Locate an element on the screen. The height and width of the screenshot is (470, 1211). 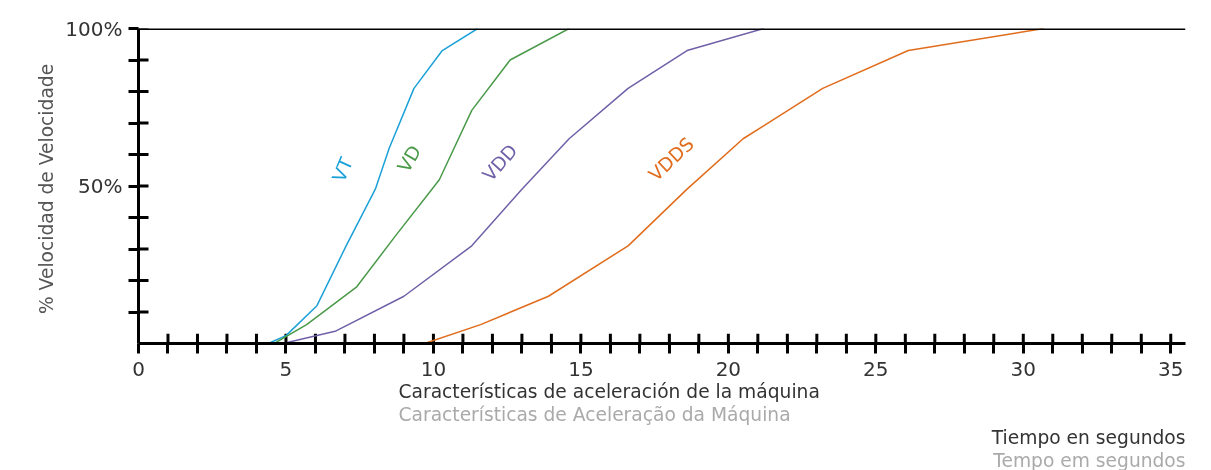
text: Tiempo en segundos is located at coordinates (1088, 437).